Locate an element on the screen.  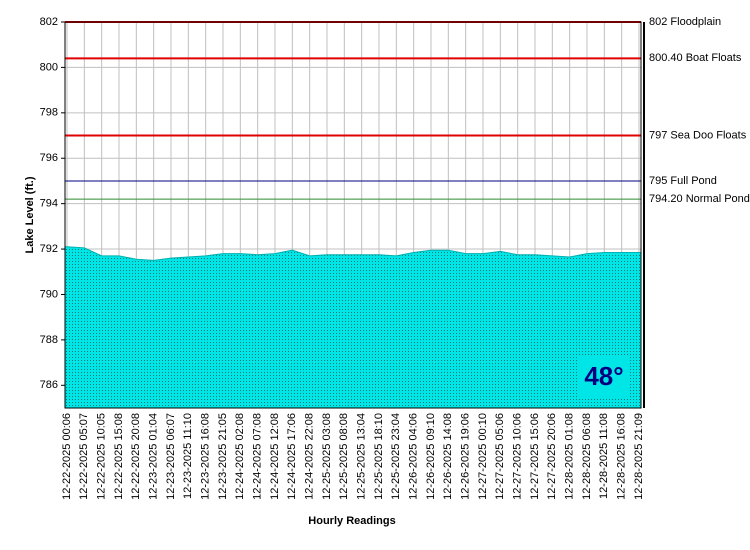
x-tick-label: 12-22-2025 05:07 is located at coordinates (84, 456).